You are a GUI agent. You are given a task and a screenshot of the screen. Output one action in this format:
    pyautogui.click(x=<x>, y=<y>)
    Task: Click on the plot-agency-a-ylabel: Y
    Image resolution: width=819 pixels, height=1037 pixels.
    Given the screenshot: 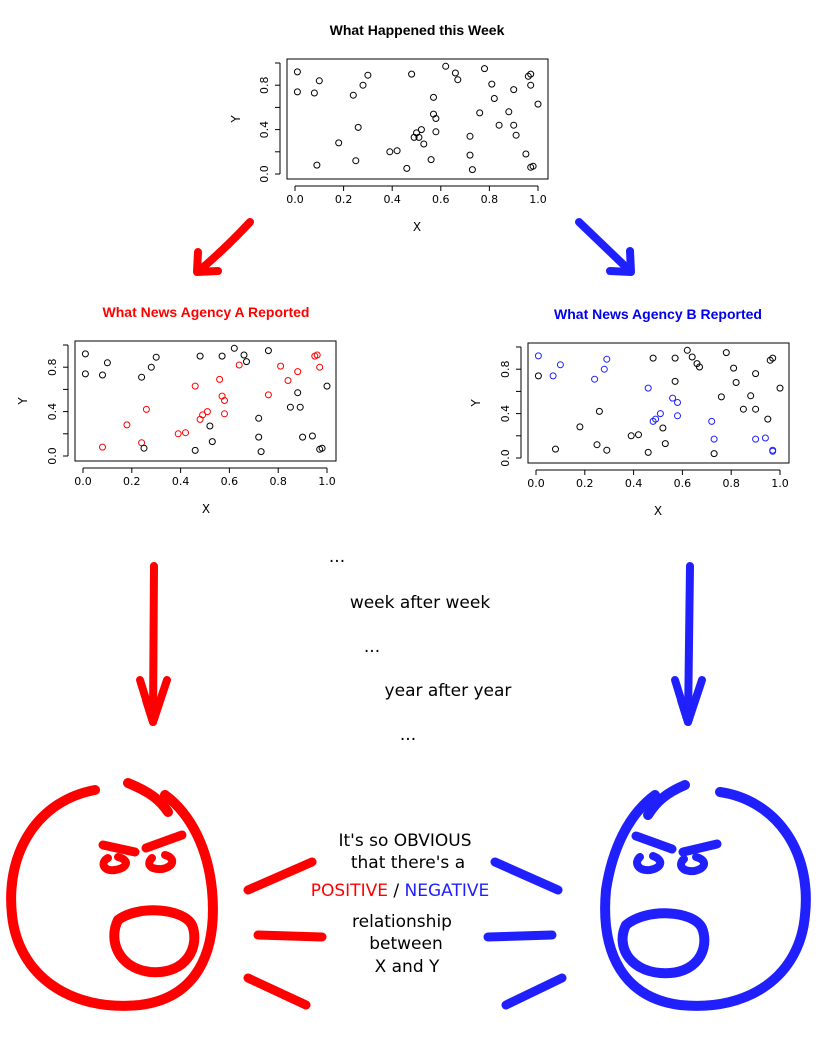 What is the action you would take?
    pyautogui.click(x=23, y=401)
    